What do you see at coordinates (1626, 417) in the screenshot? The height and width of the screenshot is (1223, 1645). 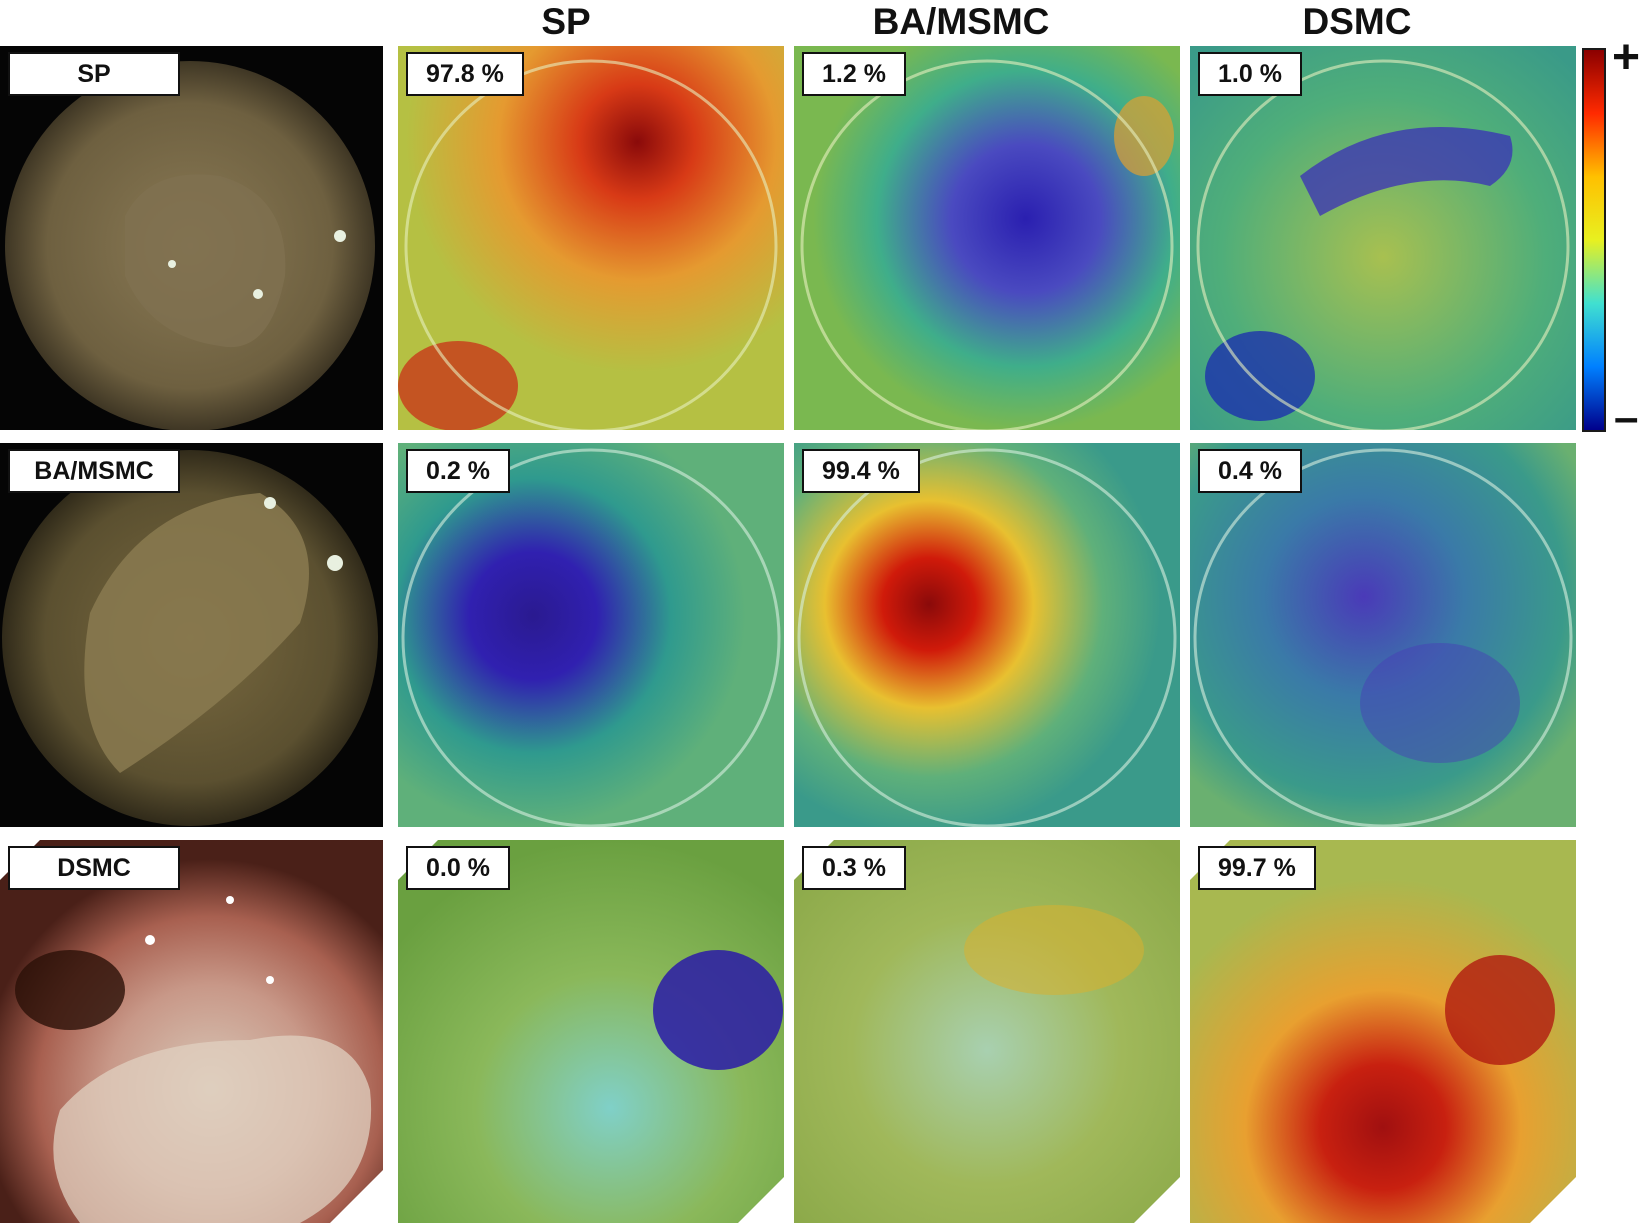 I see `colorbar-minus-label: –` at bounding box center [1626, 417].